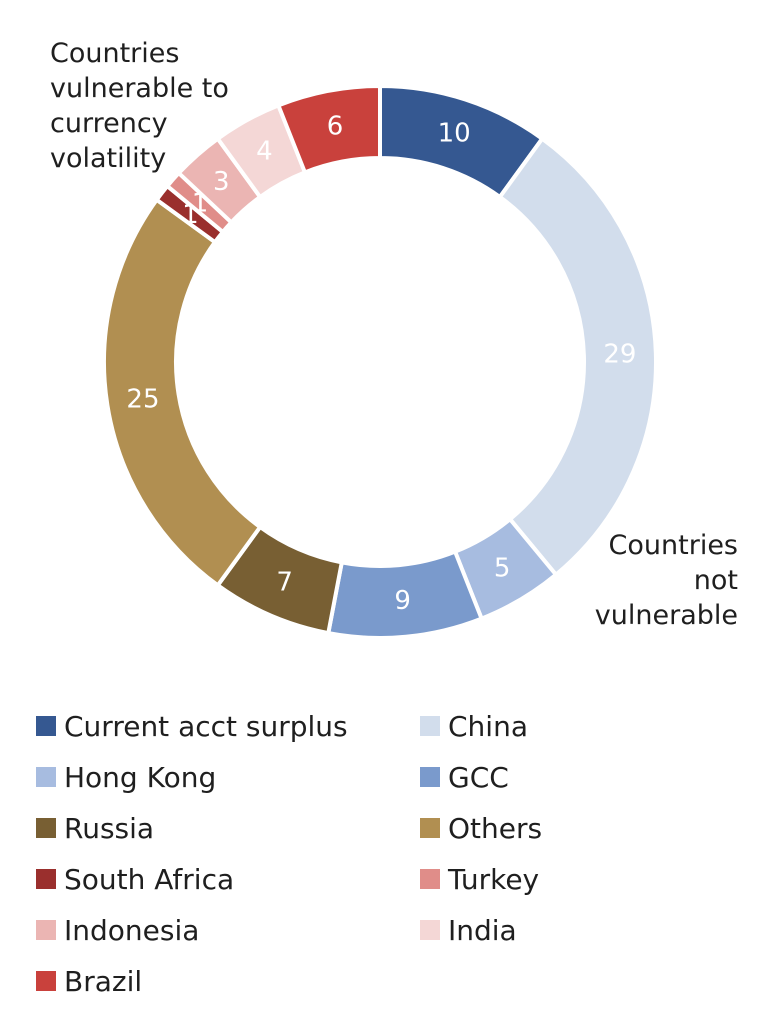  I want to click on legend-label: South Africa, so click(149, 879).